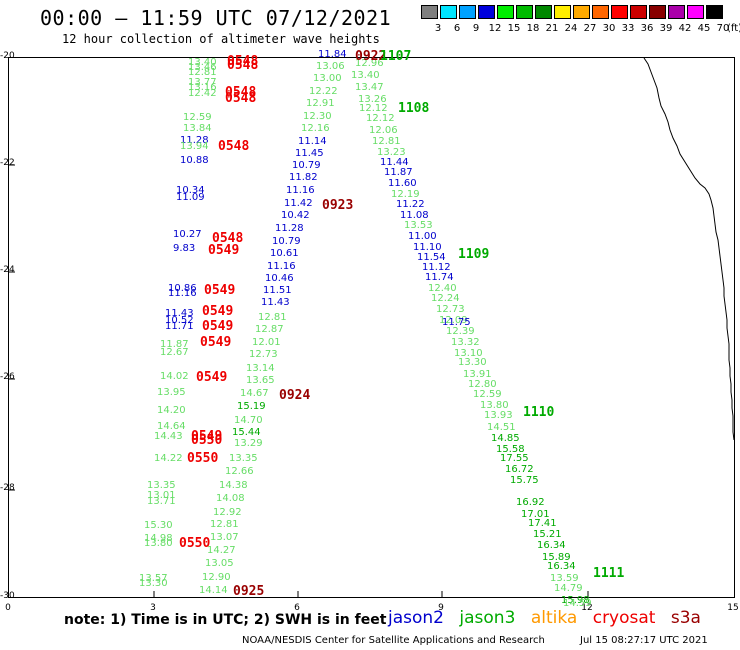 The width and height of the screenshot is (740, 650). I want to click on wave-height-label: 14.20, so click(171, 411).